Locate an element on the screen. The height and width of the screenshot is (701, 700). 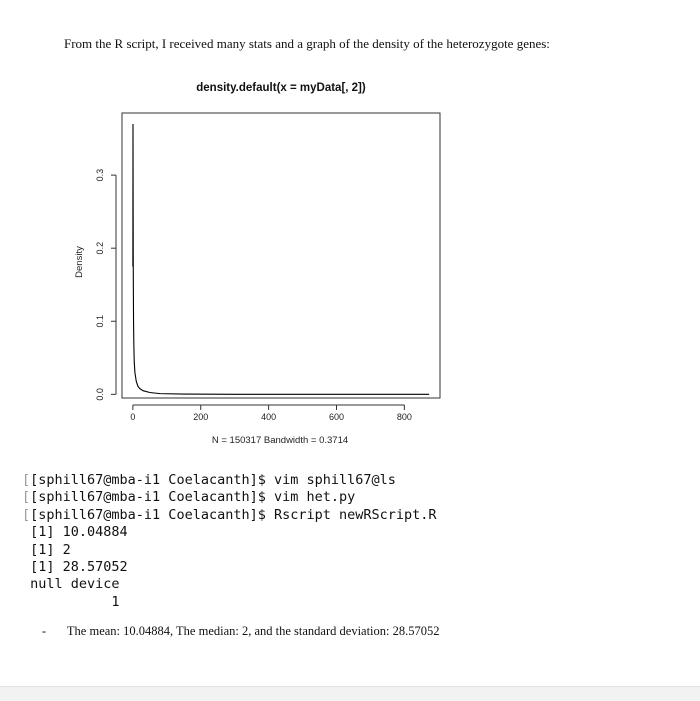
x-tick-label: 400 is located at coordinates (268, 417).